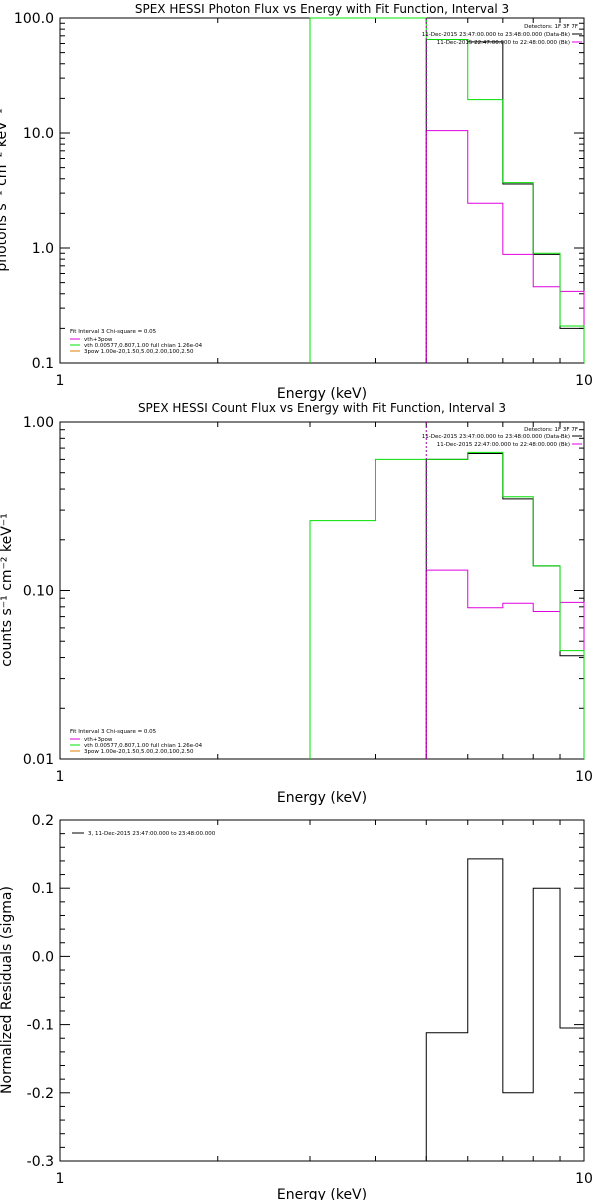 The height and width of the screenshot is (1200, 600). I want to click on y-tick-label: 1.0, so click(43, 249).